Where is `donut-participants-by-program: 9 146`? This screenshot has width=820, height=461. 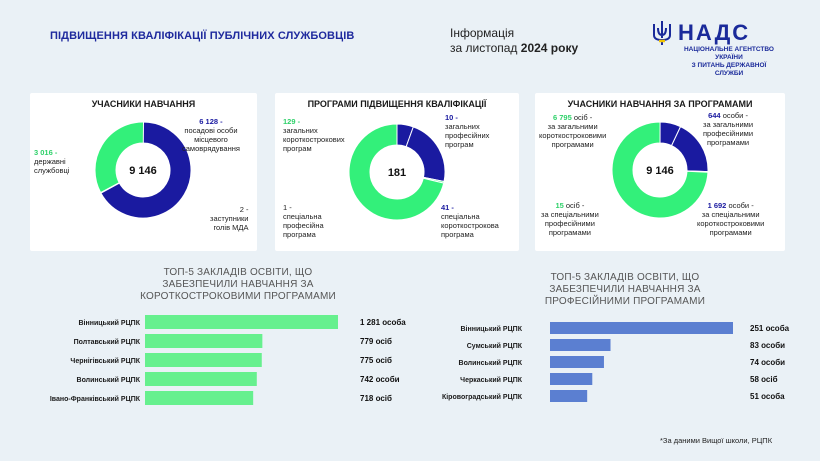 donut-participants-by-program: 9 146 is located at coordinates (660, 170).